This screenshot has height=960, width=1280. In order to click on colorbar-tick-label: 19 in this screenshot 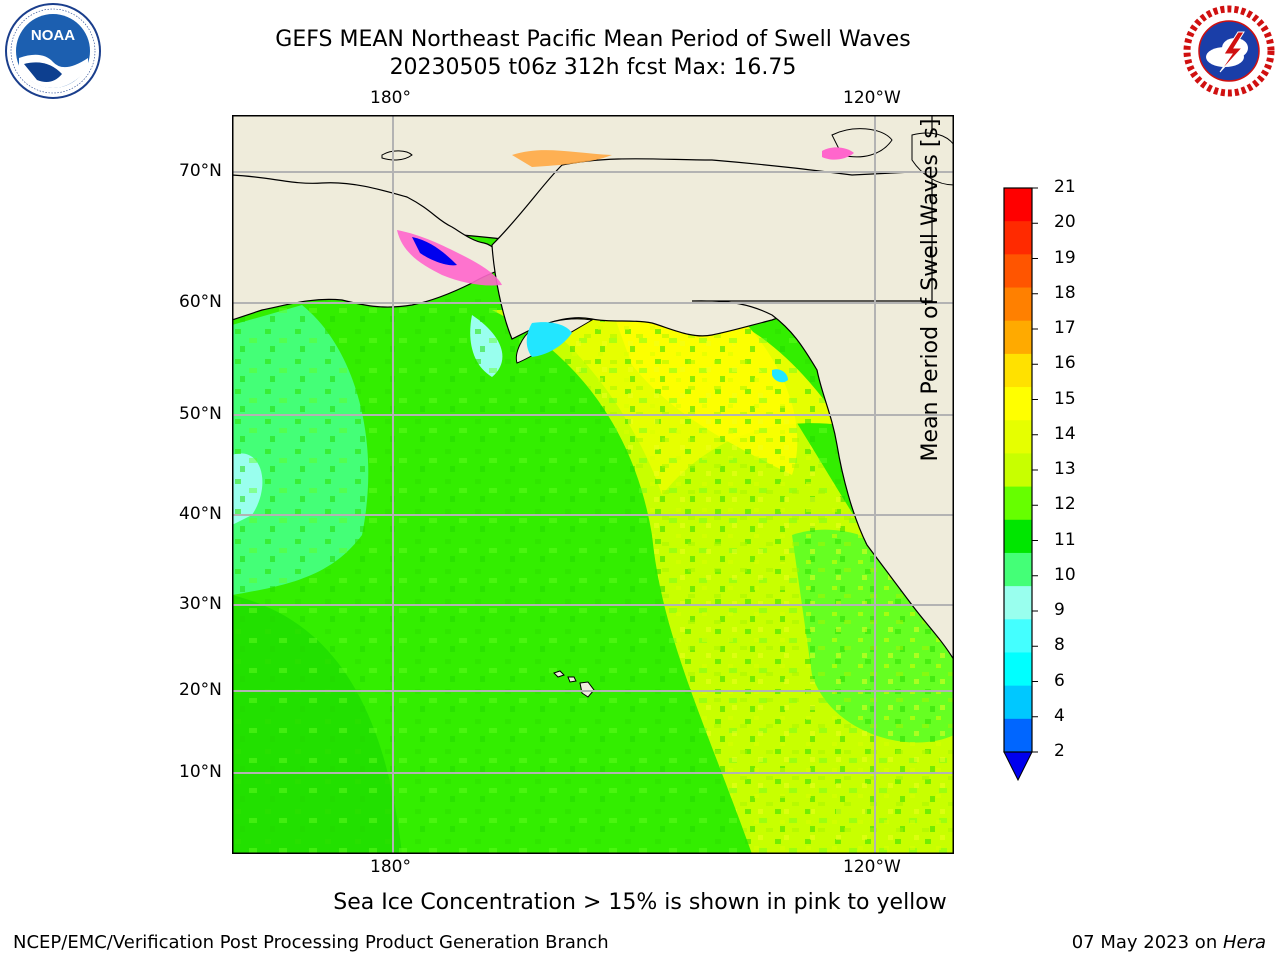, I will do `click(1065, 257)`.